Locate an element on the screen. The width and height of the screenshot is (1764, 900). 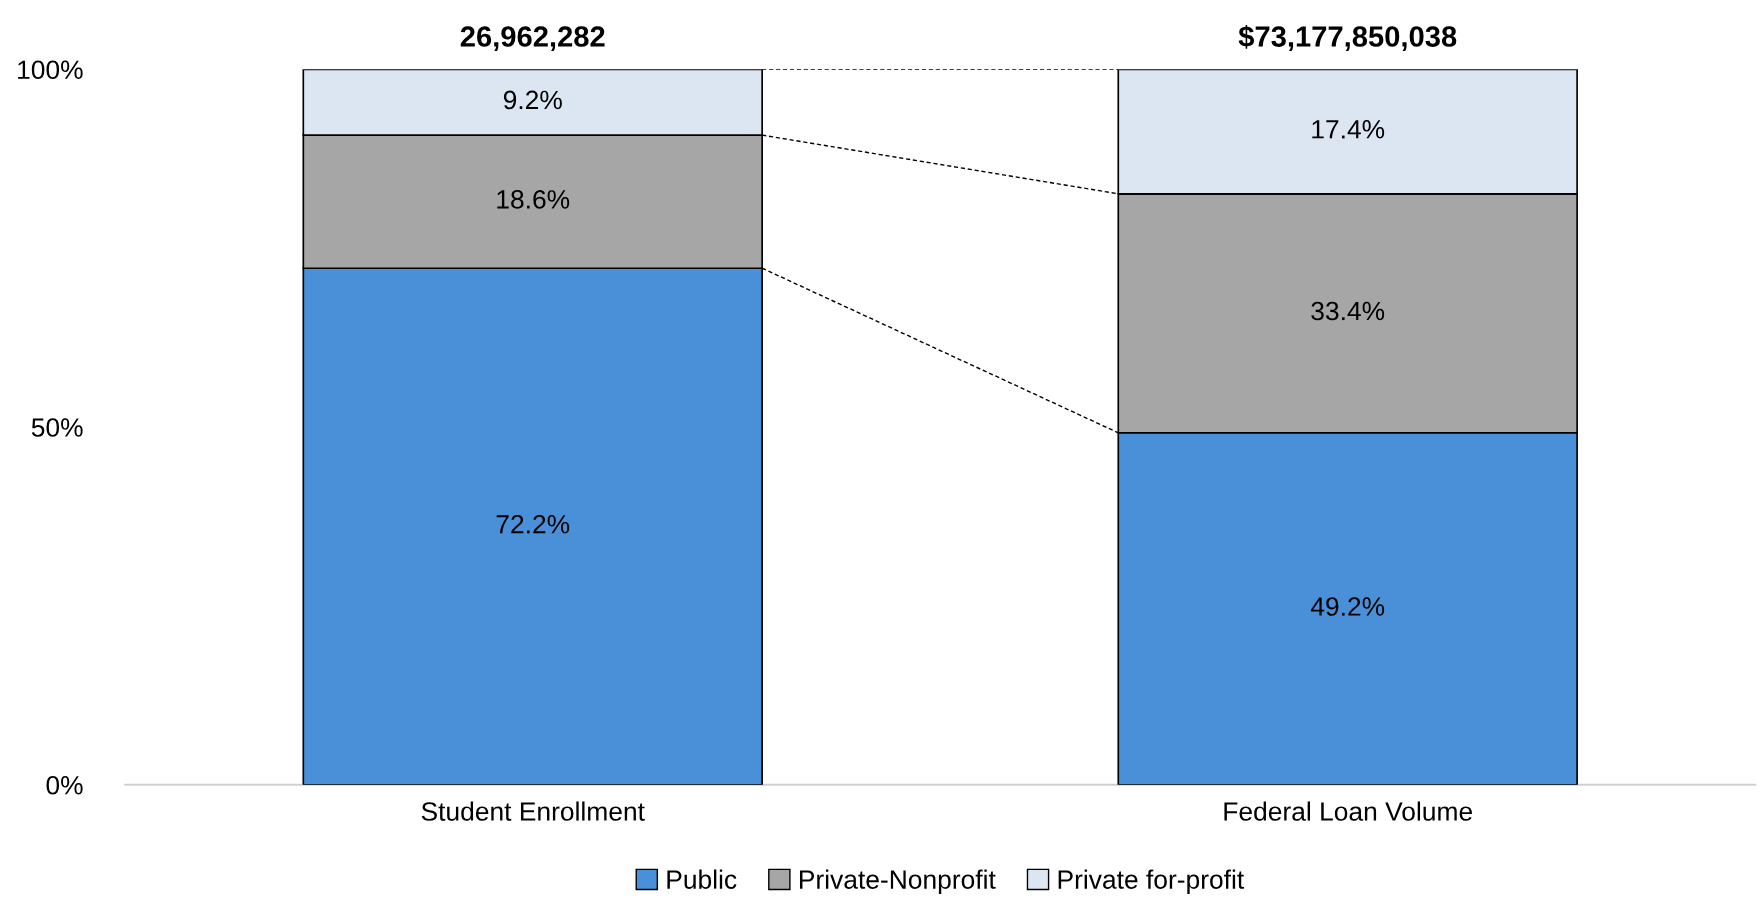
data-label: 72.2% is located at coordinates (533, 524).